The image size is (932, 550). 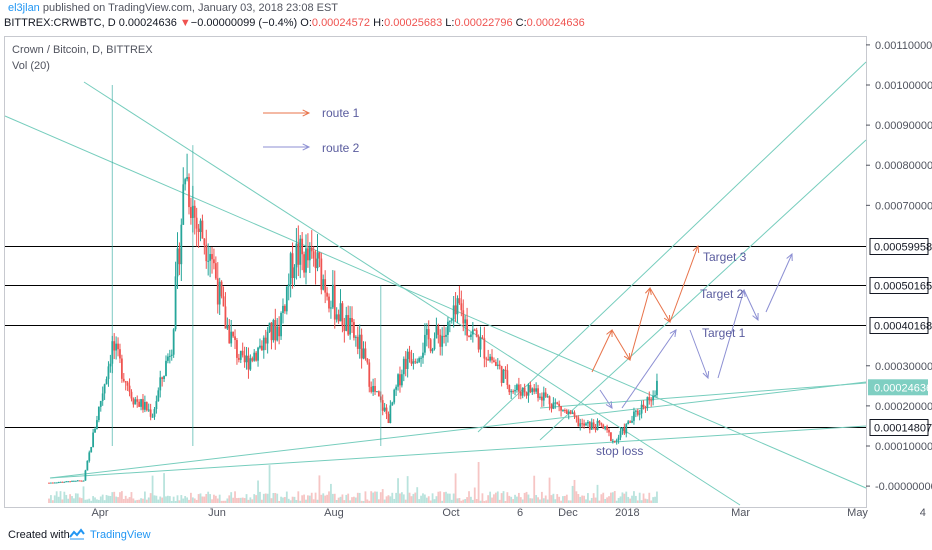 What do you see at coordinates (24, 8) in the screenshot?
I see `author-link: el3jlan` at bounding box center [24, 8].